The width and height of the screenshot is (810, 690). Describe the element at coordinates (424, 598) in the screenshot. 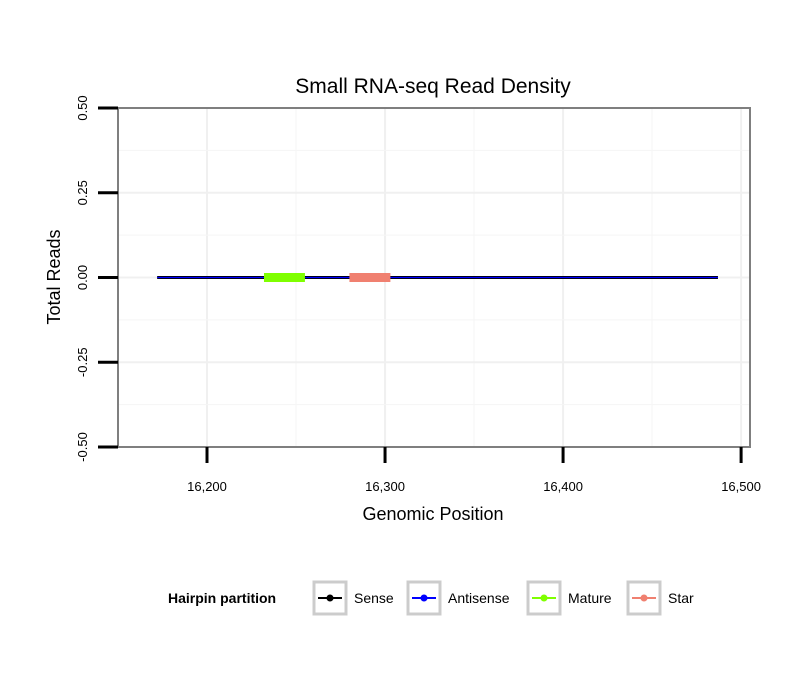

I see `antisense-legend-key-dot` at that location.